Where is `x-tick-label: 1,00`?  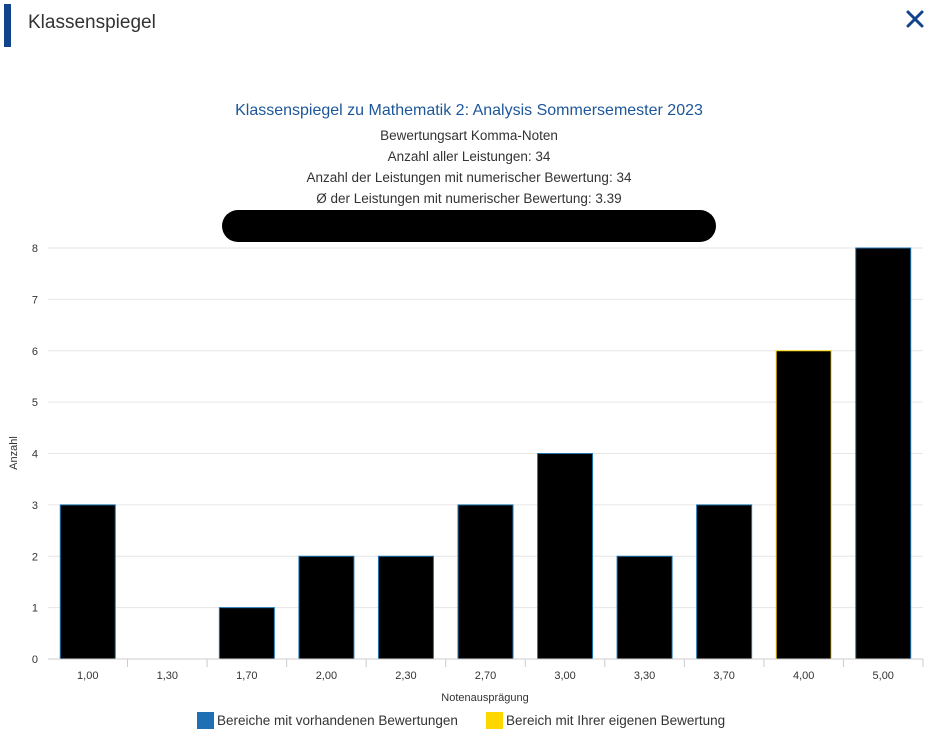
x-tick-label: 1,00 is located at coordinates (87, 676).